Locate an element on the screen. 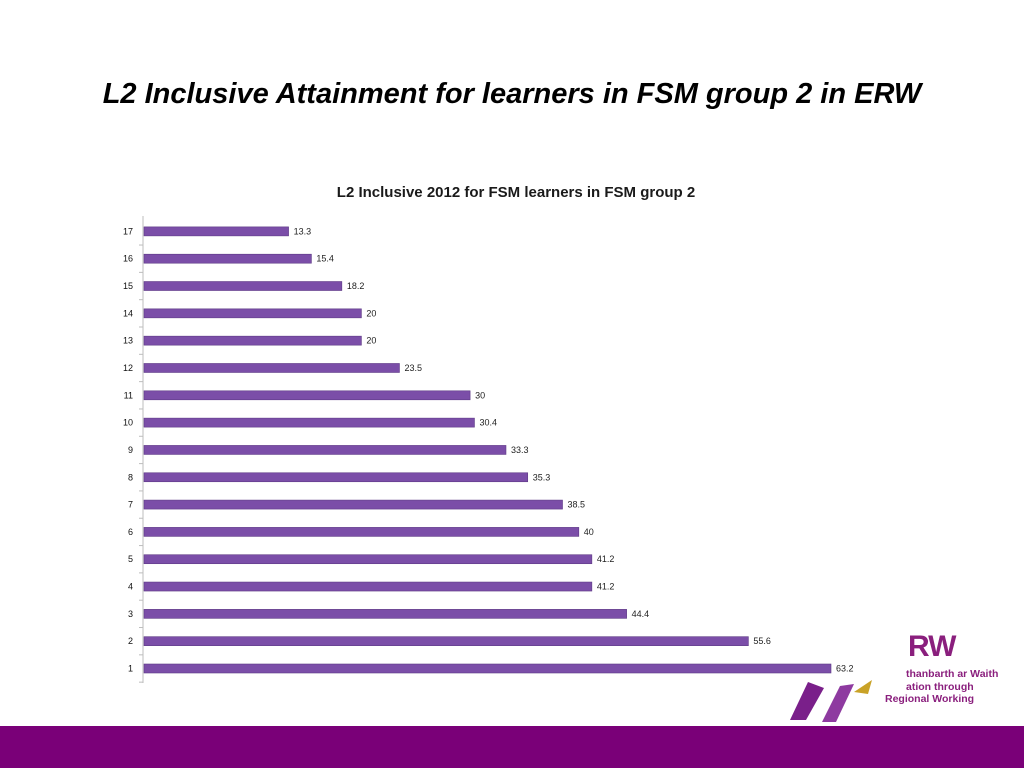  data-label: 55.6 is located at coordinates (762, 641).